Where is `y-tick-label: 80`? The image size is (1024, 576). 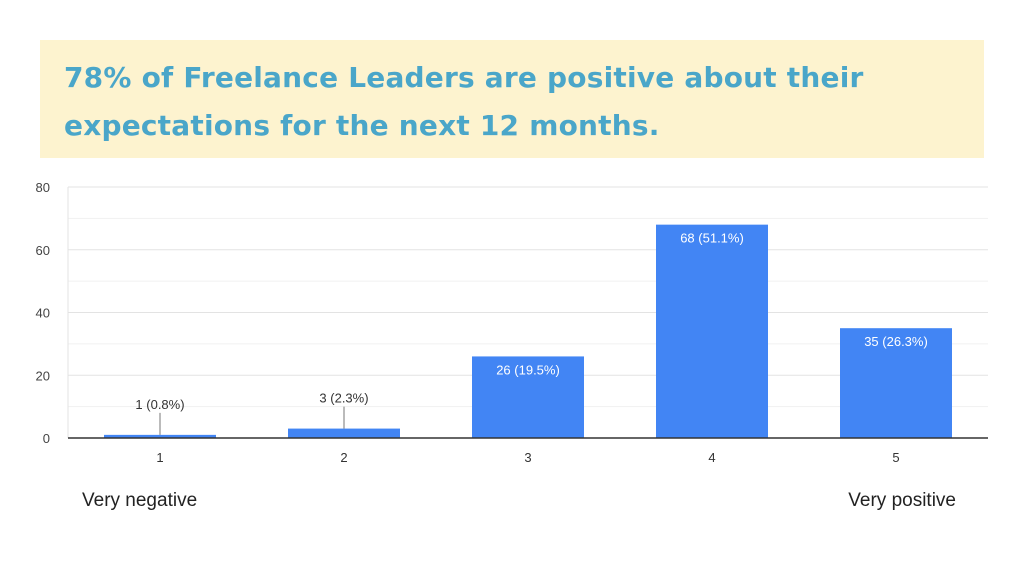 y-tick-label: 80 is located at coordinates (43, 187).